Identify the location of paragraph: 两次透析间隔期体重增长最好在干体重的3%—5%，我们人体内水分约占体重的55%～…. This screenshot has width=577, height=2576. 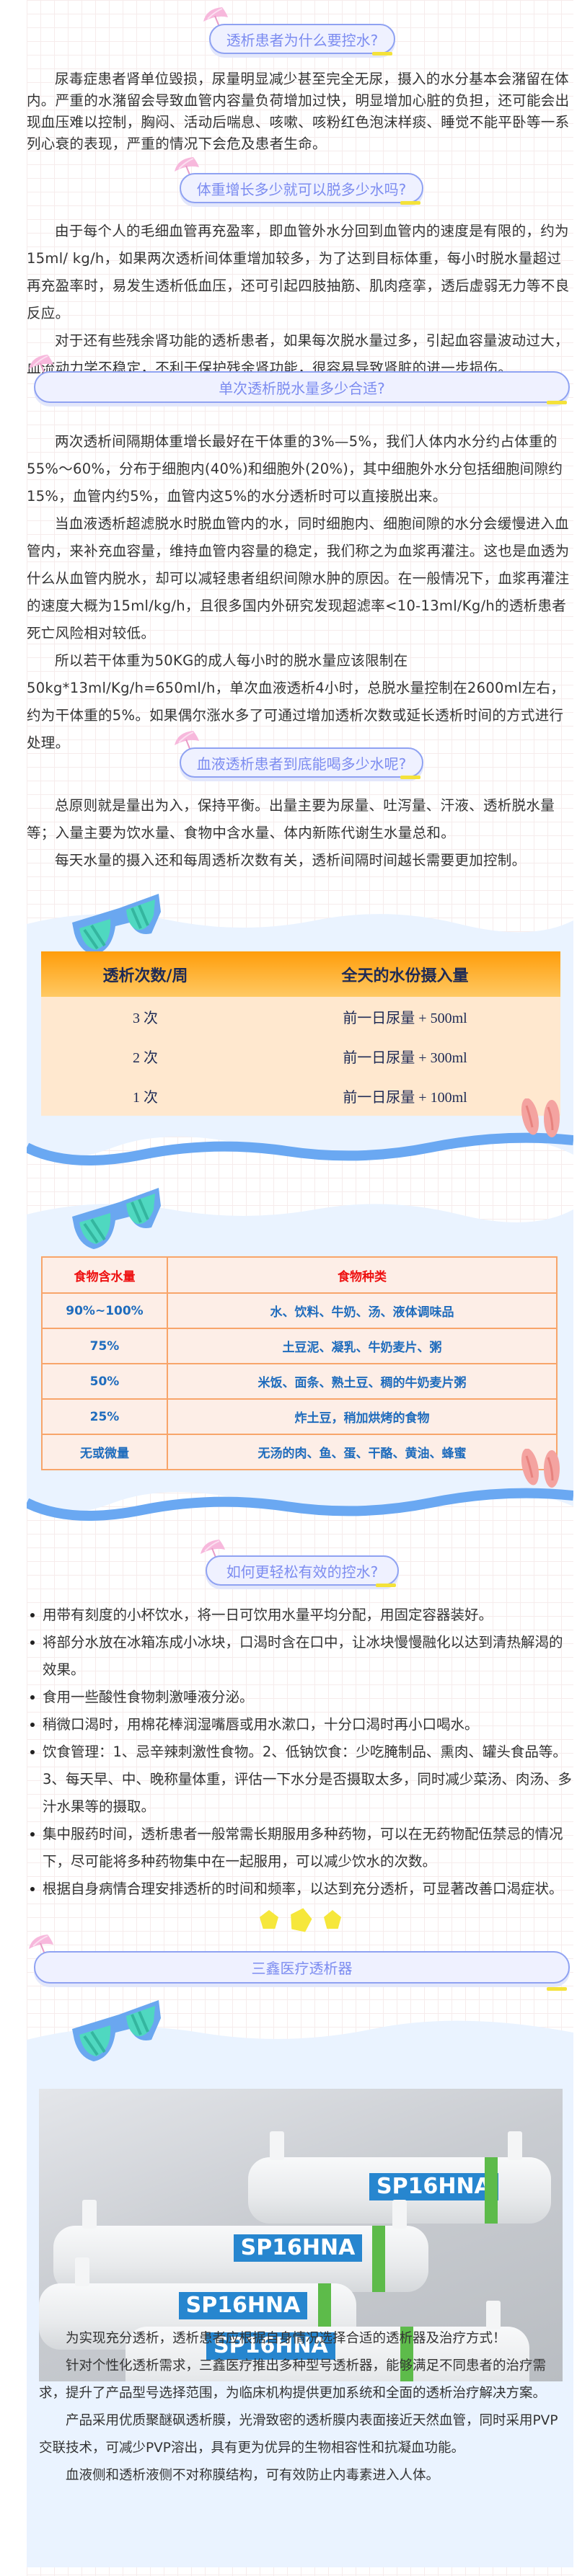
(295, 469).